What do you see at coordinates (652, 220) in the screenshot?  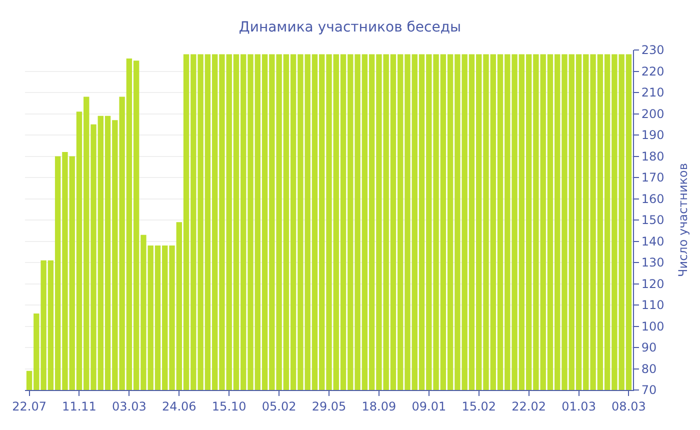 I see `y-tick-label: 150` at bounding box center [652, 220].